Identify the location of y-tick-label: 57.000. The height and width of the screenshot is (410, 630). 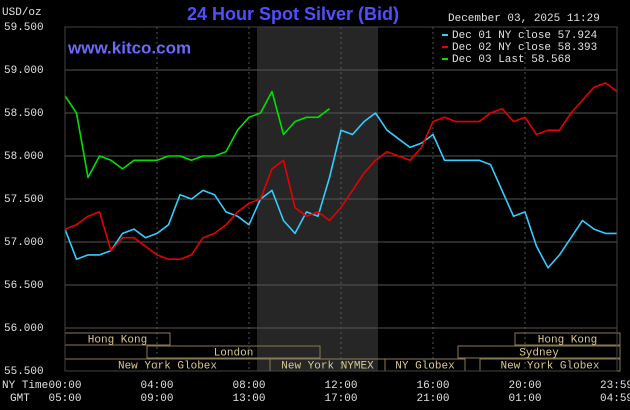
(24, 243).